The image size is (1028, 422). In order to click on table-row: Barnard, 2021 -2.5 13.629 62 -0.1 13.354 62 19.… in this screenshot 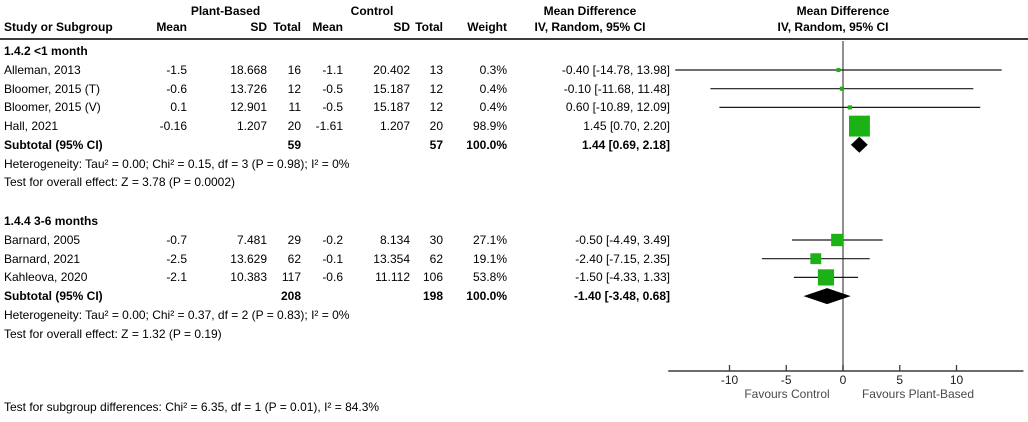, I will do `click(340, 259)`.